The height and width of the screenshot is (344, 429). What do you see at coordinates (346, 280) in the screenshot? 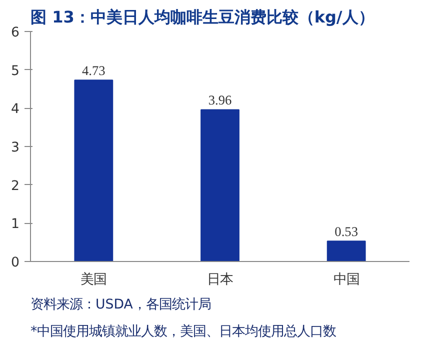
I see `x-tick-label: 中国` at bounding box center [346, 280].